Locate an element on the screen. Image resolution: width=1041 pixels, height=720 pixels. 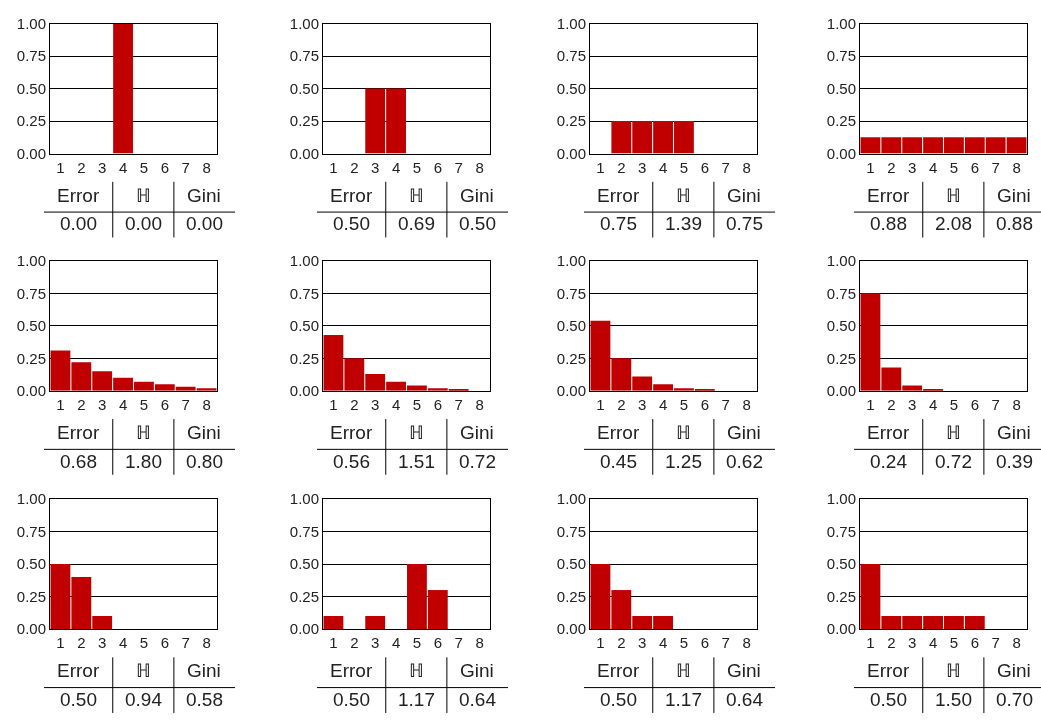
y-tick-label: 0.00 is located at coordinates (304, 629).